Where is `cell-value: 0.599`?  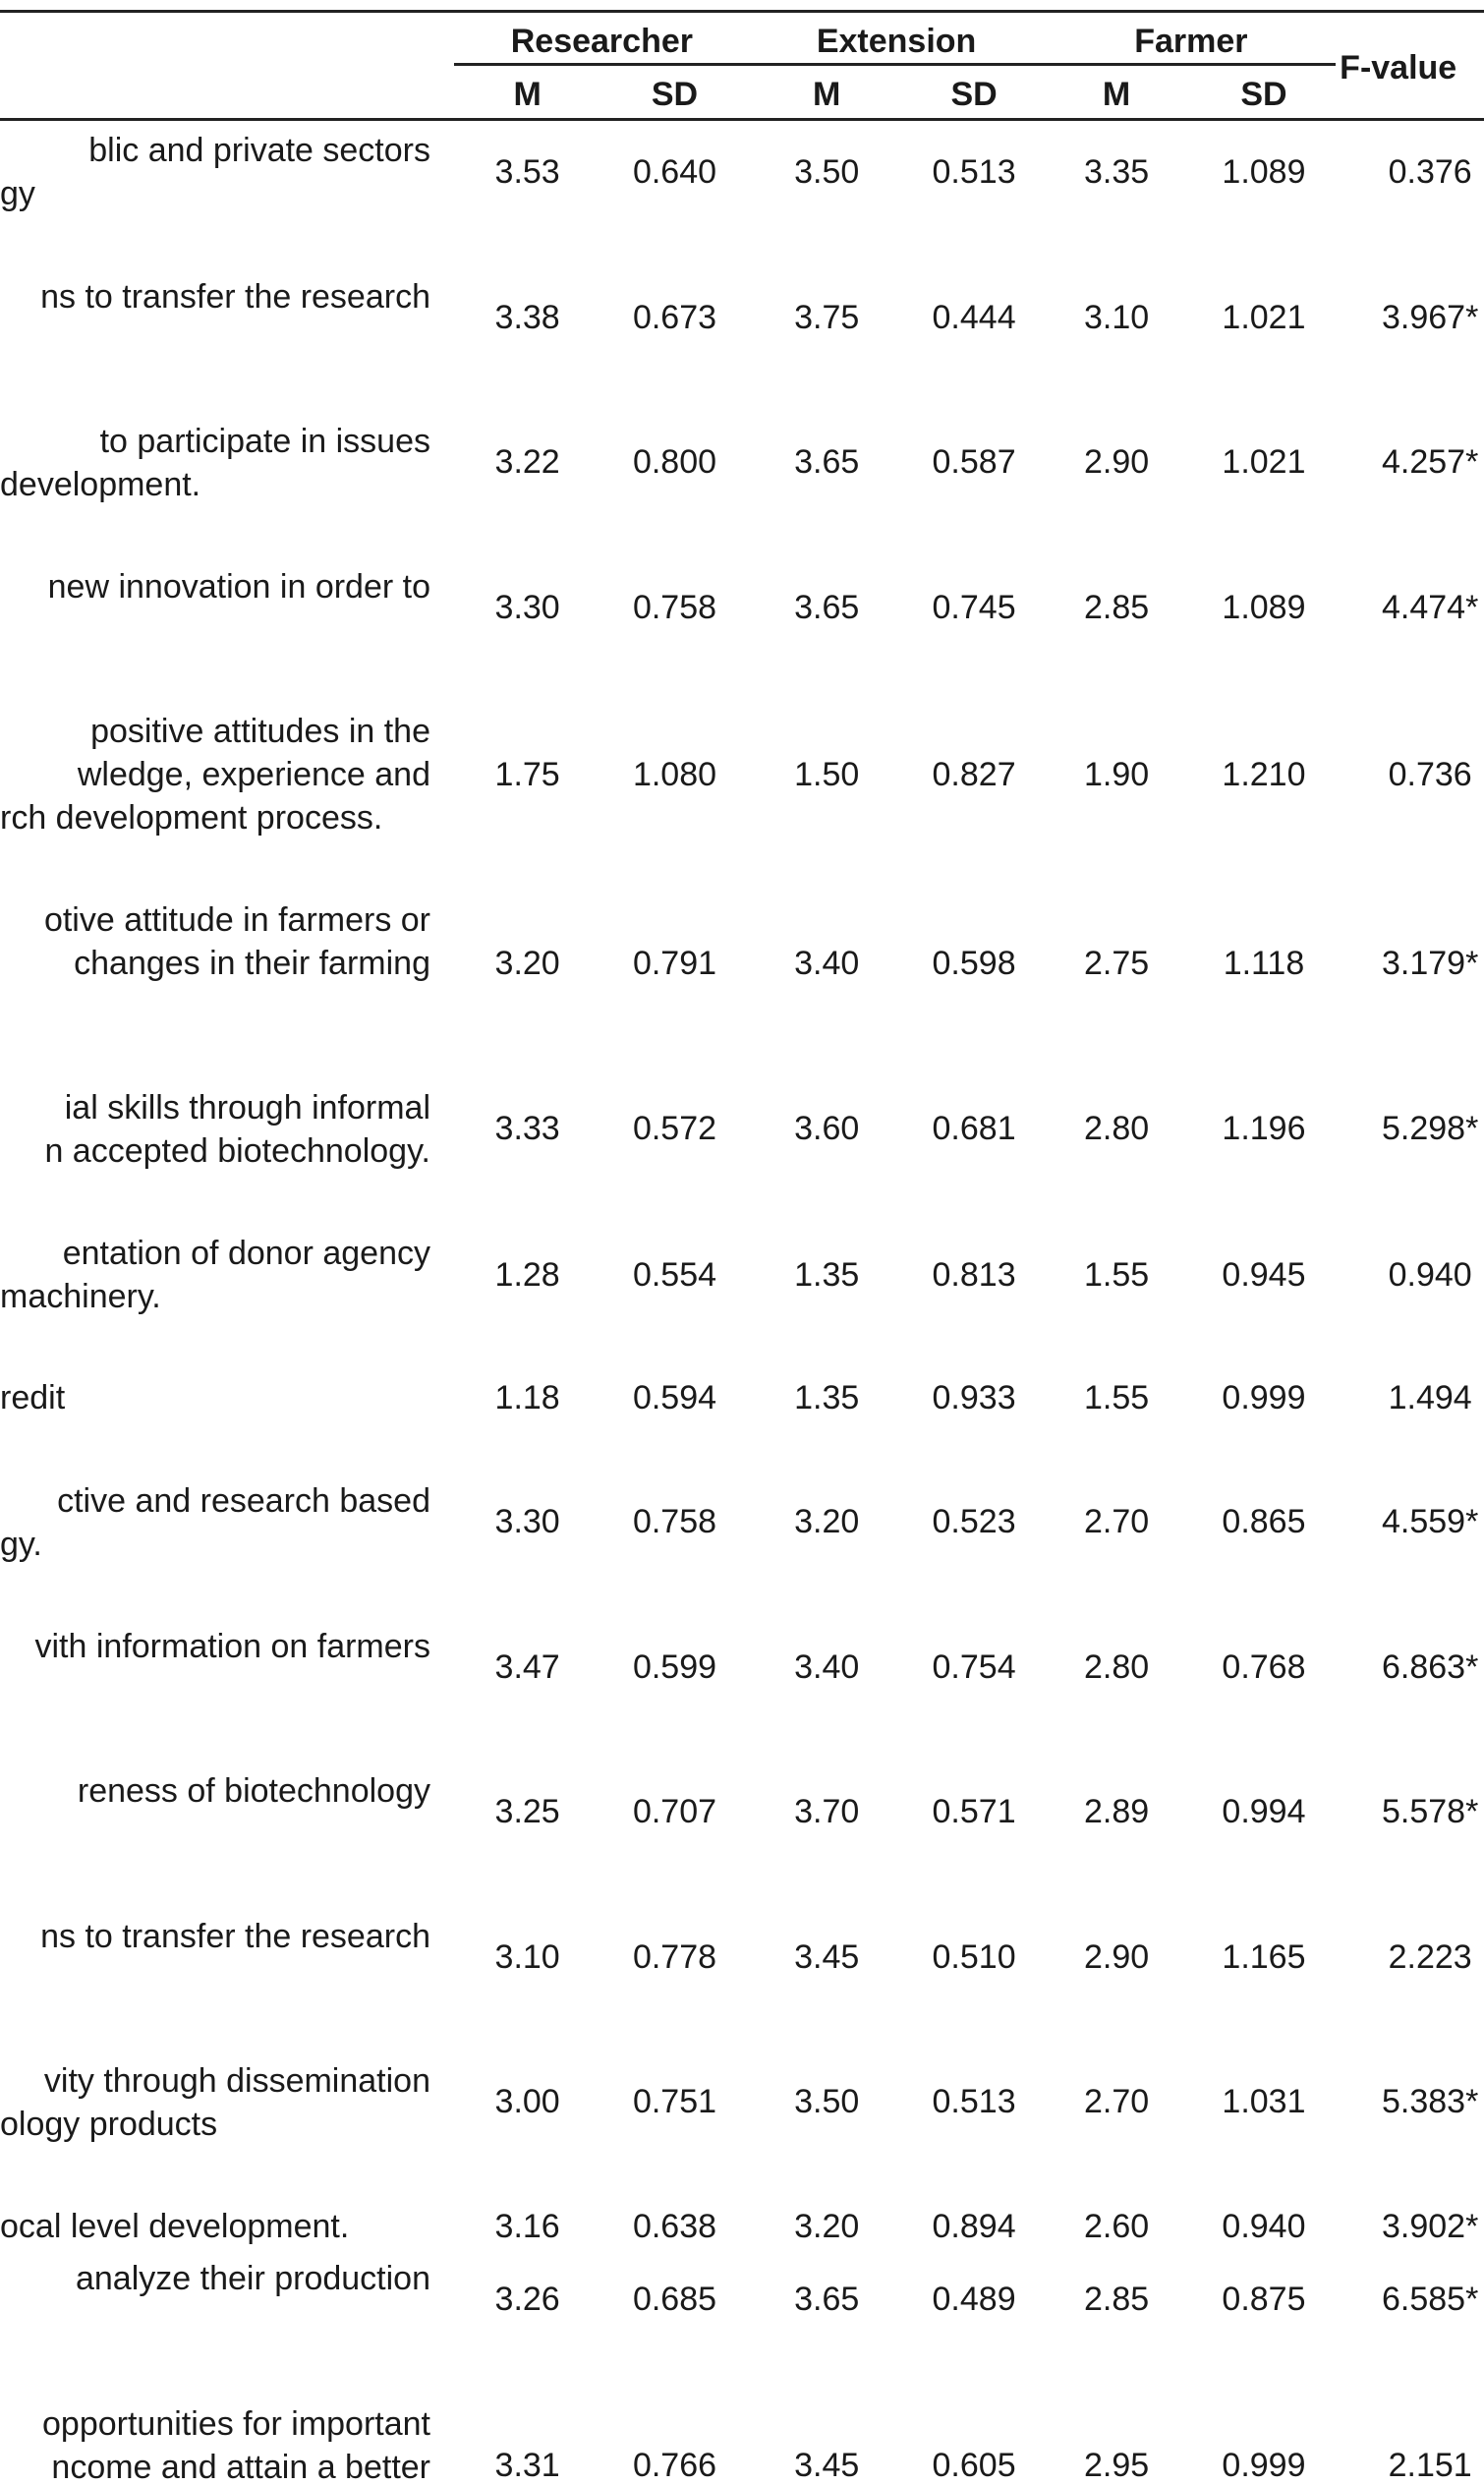
cell-value: 0.599 is located at coordinates (674, 1667).